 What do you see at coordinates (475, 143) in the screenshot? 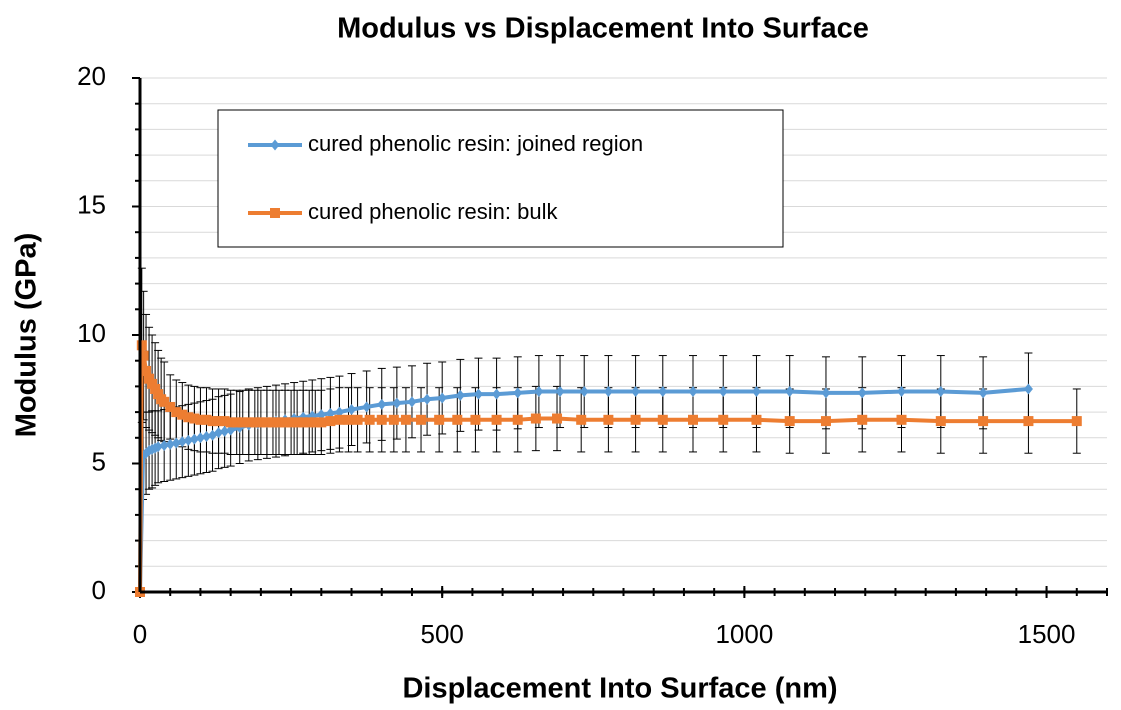
I see `legend-label: cured phenolic resin: joined region` at bounding box center [475, 143].